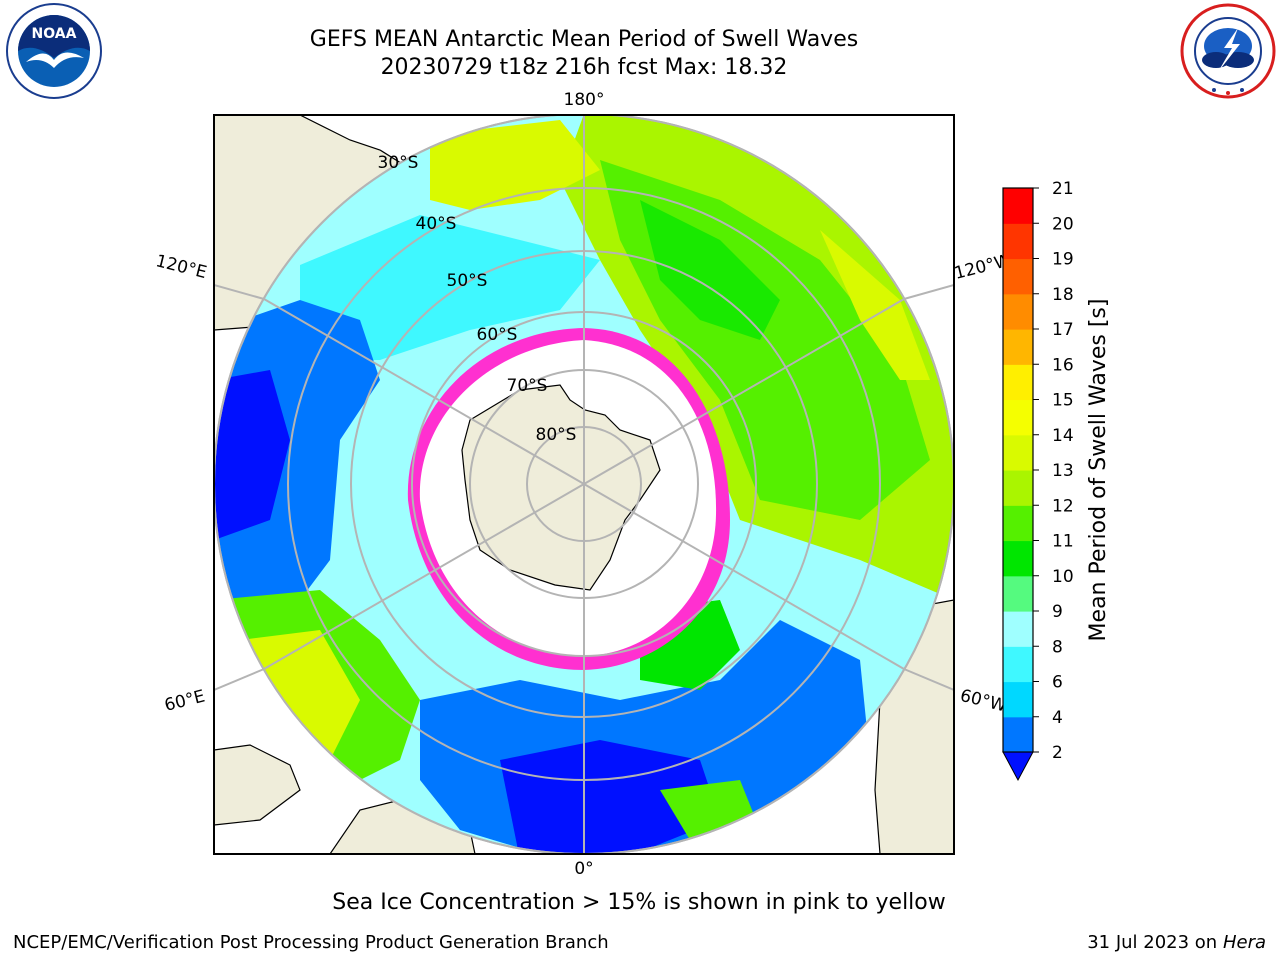 This screenshot has height=960, width=1280. I want to click on lat-label-70s: 70°S, so click(527, 386).